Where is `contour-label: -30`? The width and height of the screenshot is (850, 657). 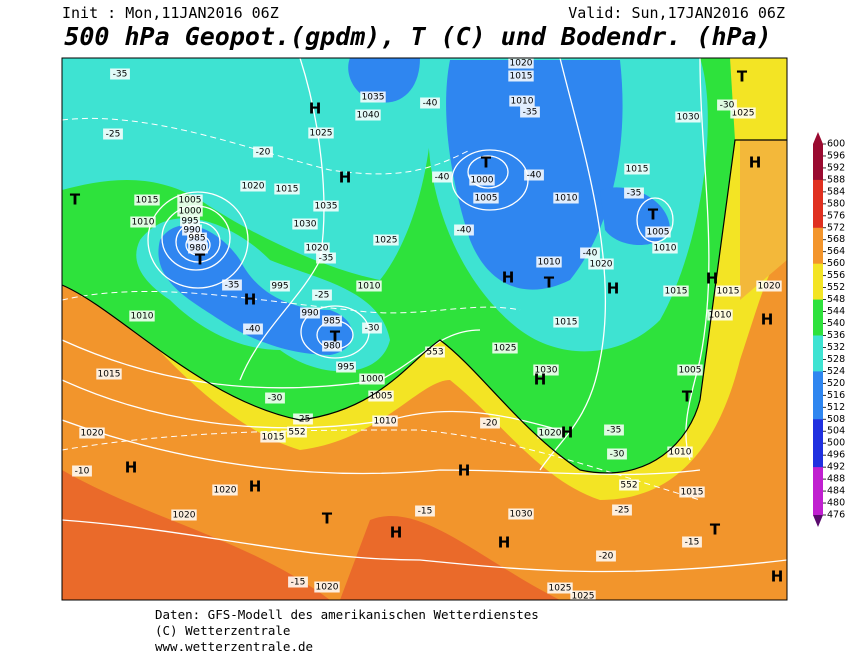
contour-label: -30 is located at coordinates (372, 329).